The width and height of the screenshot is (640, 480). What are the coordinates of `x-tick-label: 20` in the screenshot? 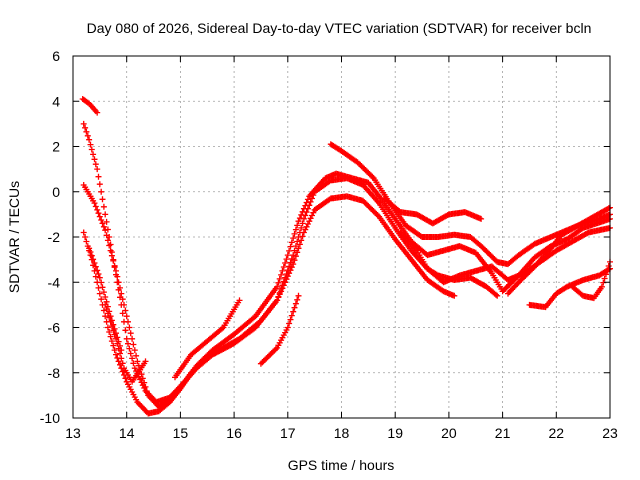 It's located at (449, 433).